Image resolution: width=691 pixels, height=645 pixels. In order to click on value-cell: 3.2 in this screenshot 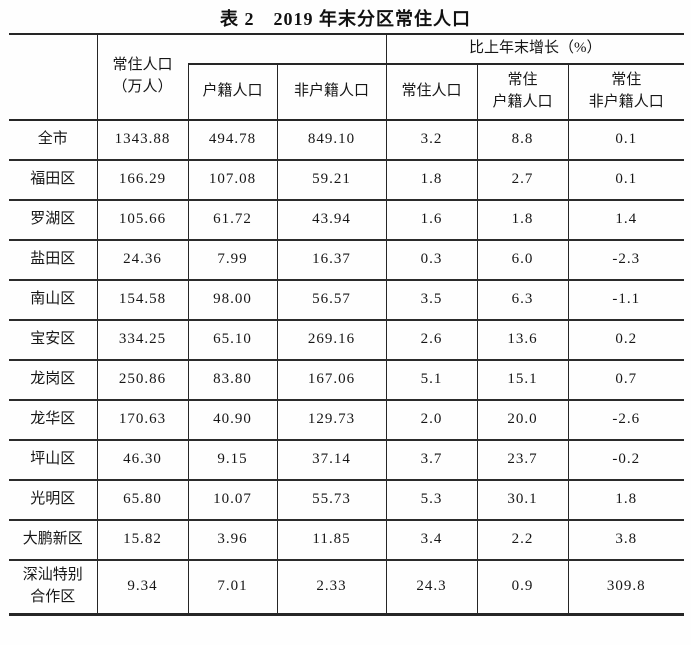, I will do `click(431, 140)`.